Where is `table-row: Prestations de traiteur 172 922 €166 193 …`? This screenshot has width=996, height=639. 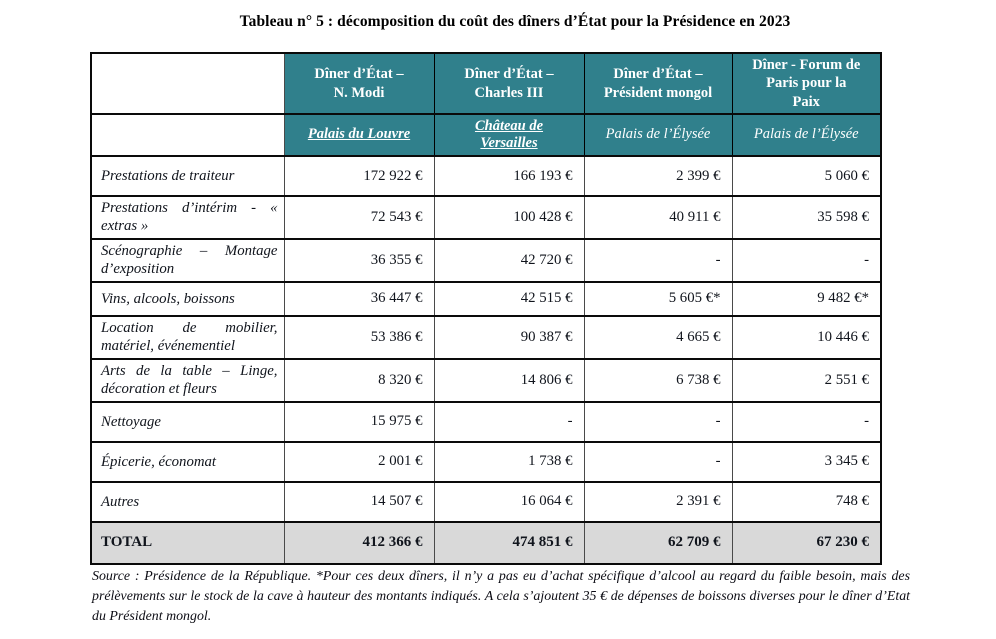
table-row: Prestations de traiteur 172 922 €166 193 … is located at coordinates (486, 176).